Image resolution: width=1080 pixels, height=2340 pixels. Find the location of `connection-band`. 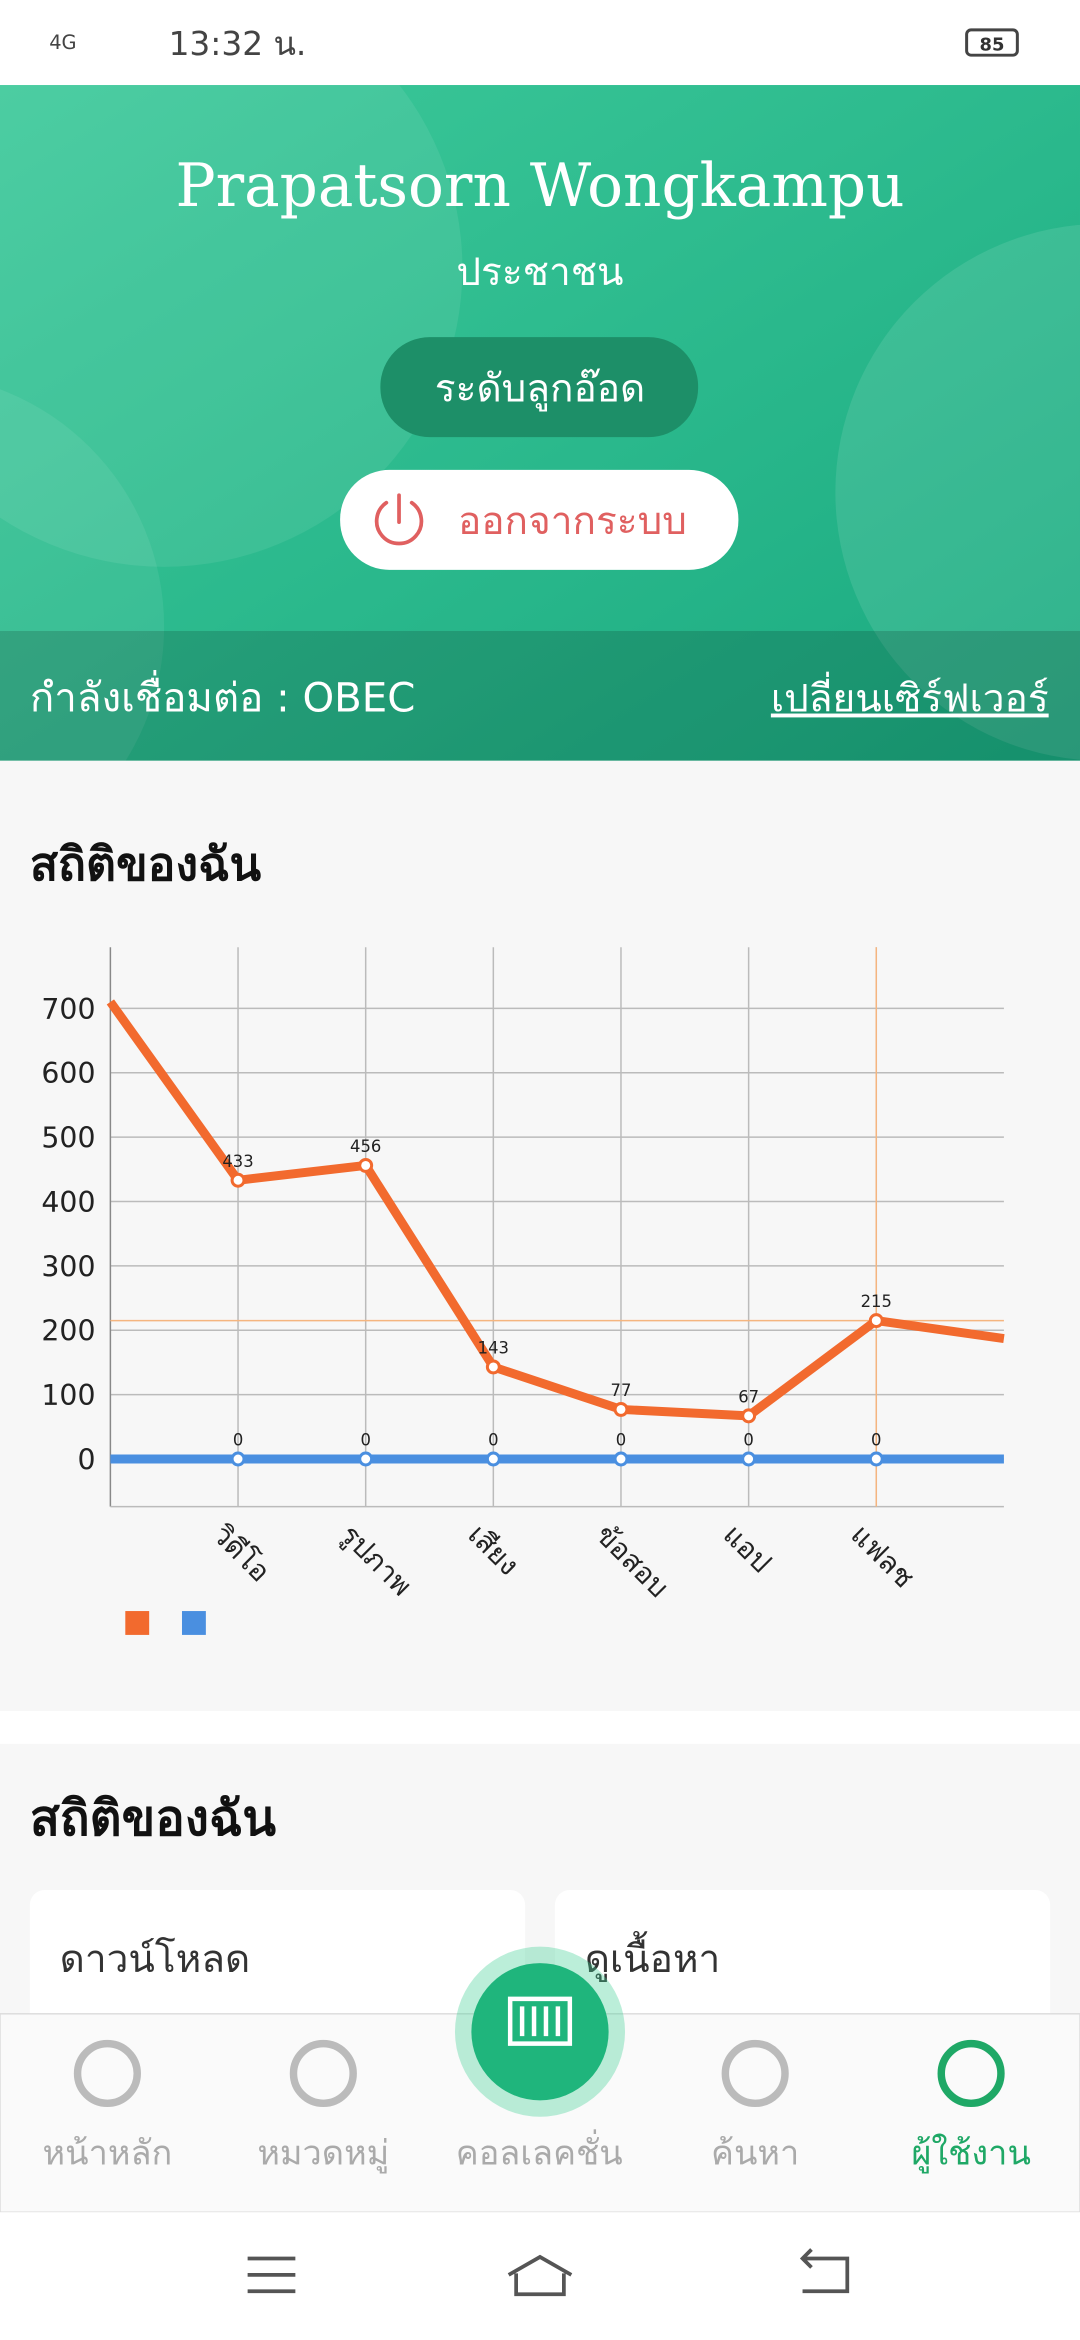

connection-band is located at coordinates (540, 695).